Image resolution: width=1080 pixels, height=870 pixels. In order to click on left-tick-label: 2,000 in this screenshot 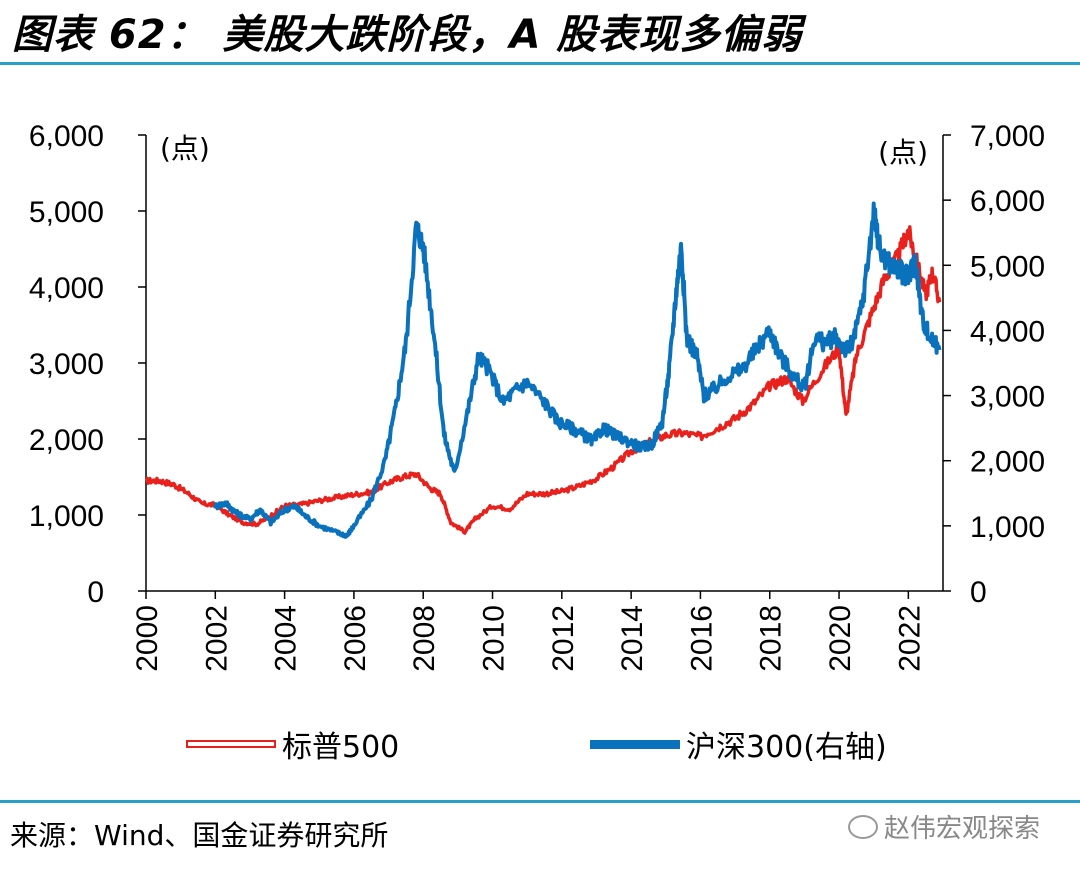, I will do `click(66, 440)`.